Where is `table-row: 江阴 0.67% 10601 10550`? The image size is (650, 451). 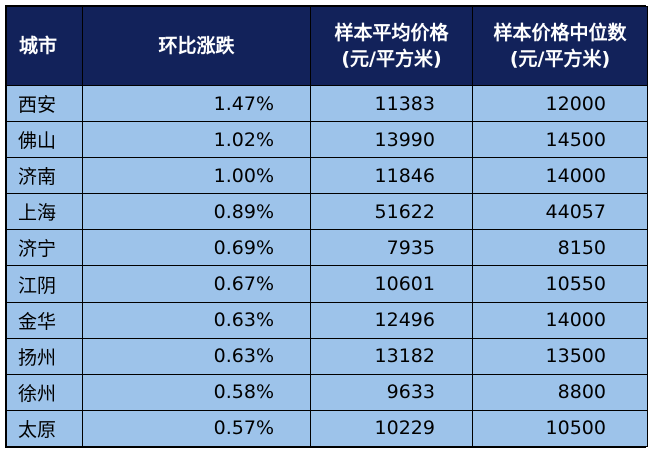 table-row: 江阴 0.67% 10601 10550 is located at coordinates (327, 284).